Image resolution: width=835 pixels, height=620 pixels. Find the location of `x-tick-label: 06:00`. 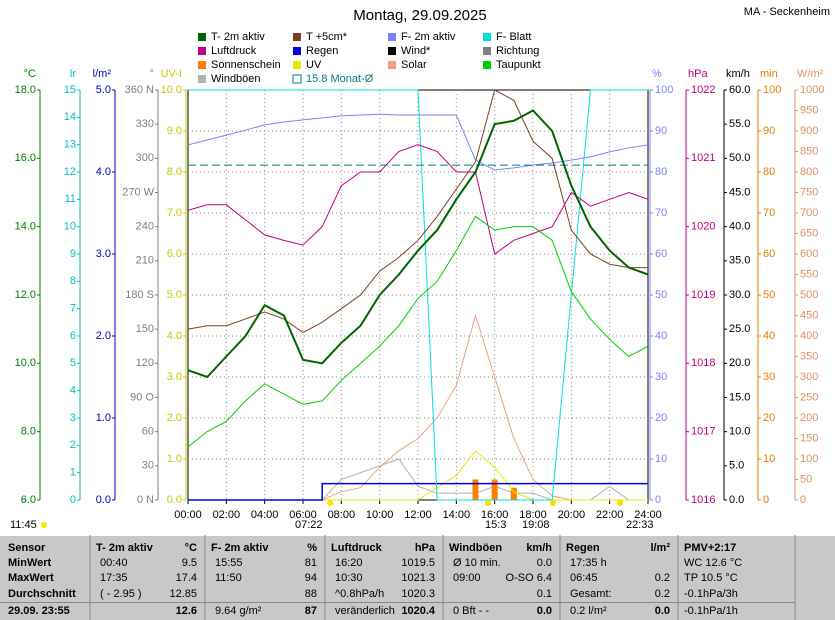

x-tick-label: 06:00 is located at coordinates (303, 515).